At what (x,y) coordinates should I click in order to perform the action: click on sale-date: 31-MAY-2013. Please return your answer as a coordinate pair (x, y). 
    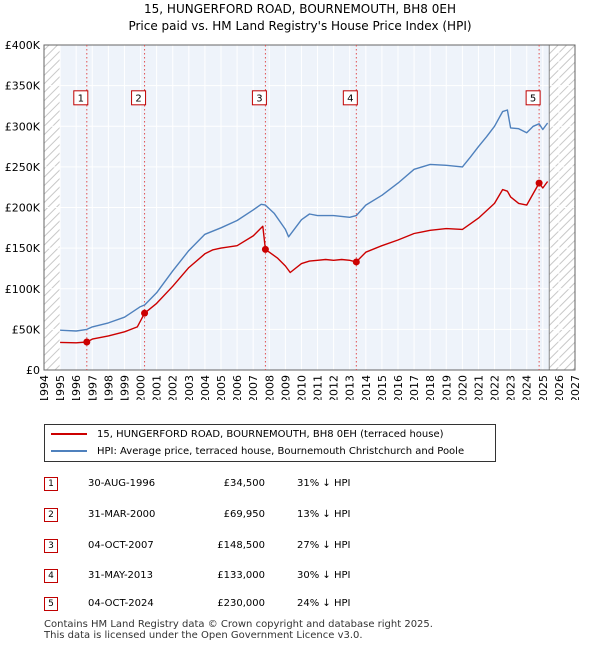
    Looking at the image, I should click on (121, 575).